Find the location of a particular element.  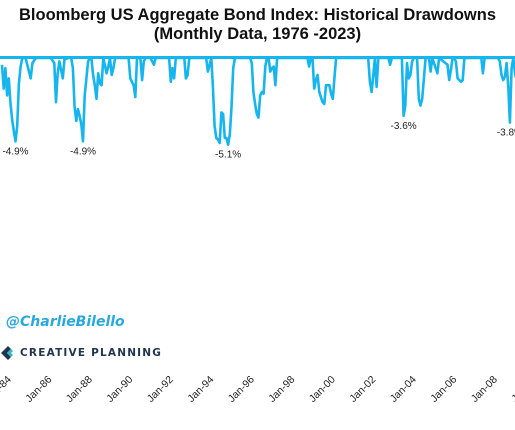

x-tick-label: Jan-04 is located at coordinates (403, 389).